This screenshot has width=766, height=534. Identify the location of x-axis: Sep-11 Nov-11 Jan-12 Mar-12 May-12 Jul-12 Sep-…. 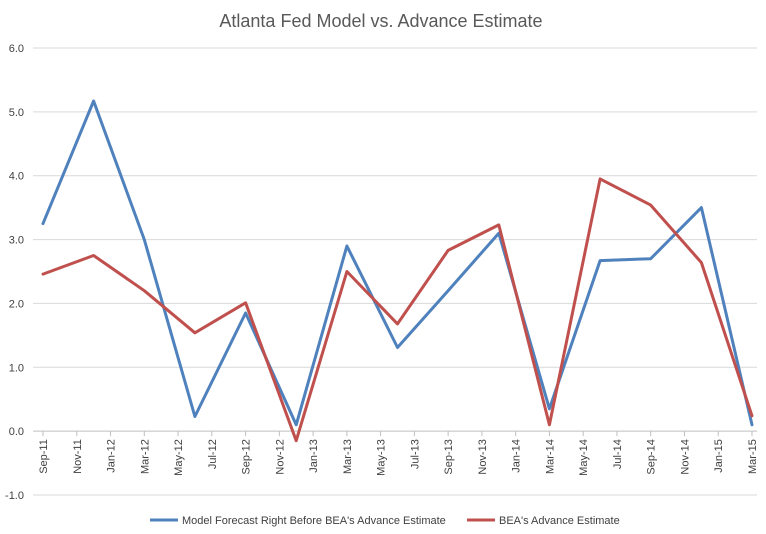
(398, 453).